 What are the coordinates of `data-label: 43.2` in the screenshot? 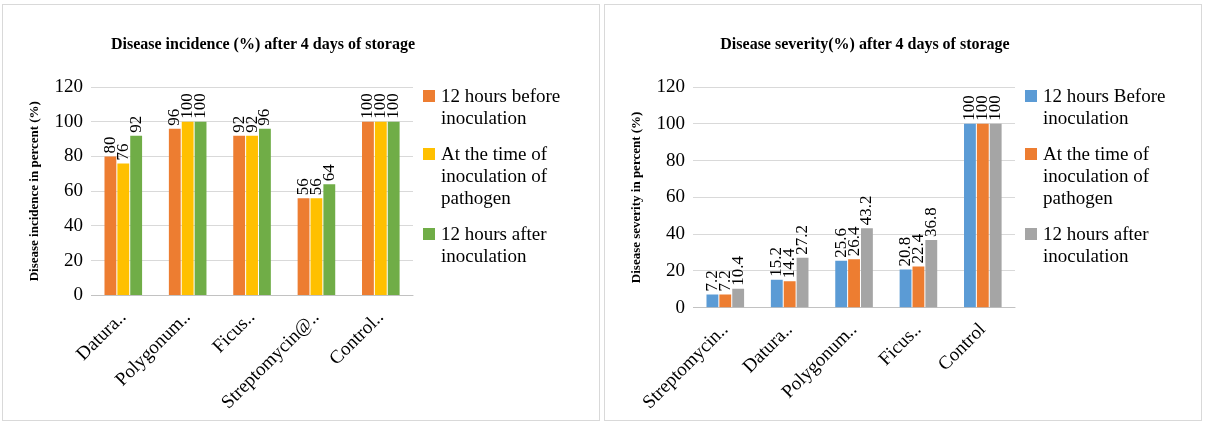 It's located at (866, 210).